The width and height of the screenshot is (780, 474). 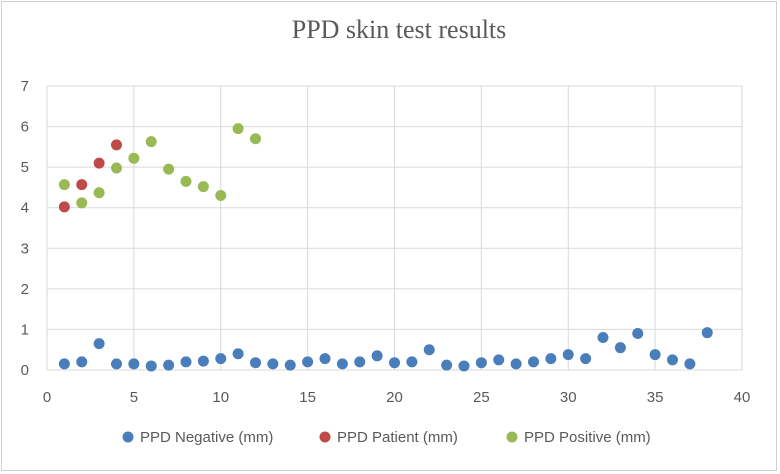 What do you see at coordinates (47, 397) in the screenshot?
I see `x-tick-label: 0` at bounding box center [47, 397].